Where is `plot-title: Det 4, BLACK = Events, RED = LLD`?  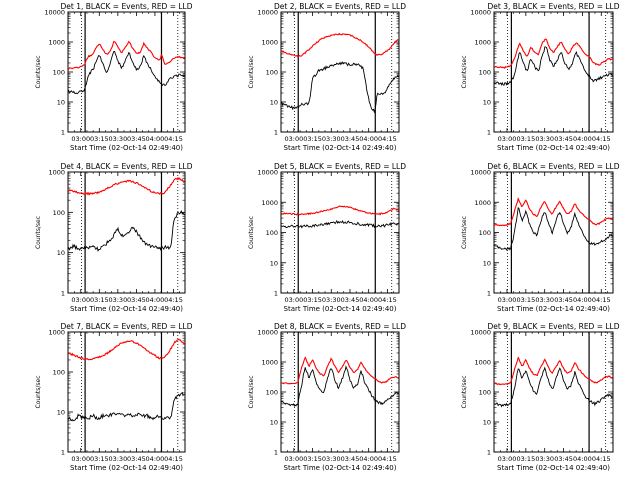
plot-title: Det 4, BLACK = Events, RED = LLD is located at coordinates (126, 166).